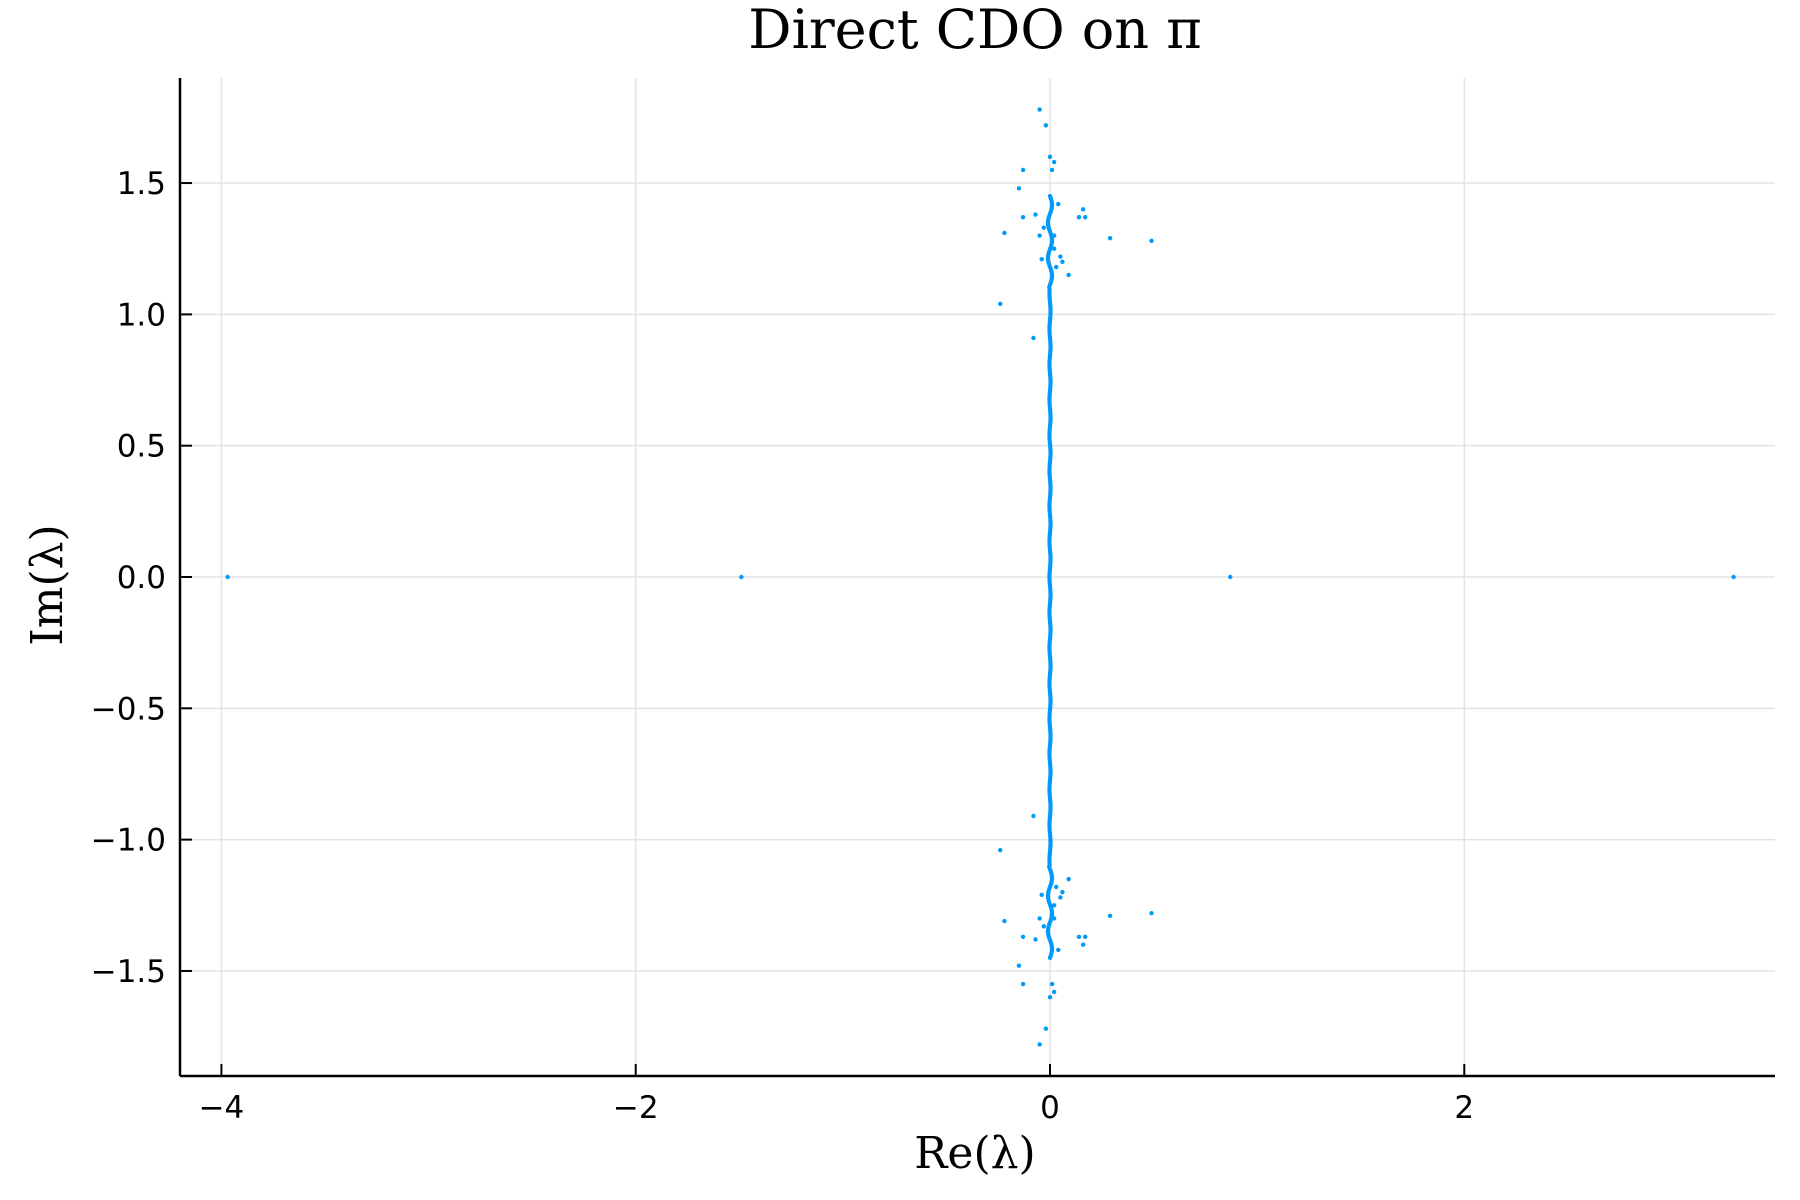 This screenshot has height=1200, width=1800. What do you see at coordinates (974, 1153) in the screenshot?
I see `x-axis-label: Re(λ)` at bounding box center [974, 1153].